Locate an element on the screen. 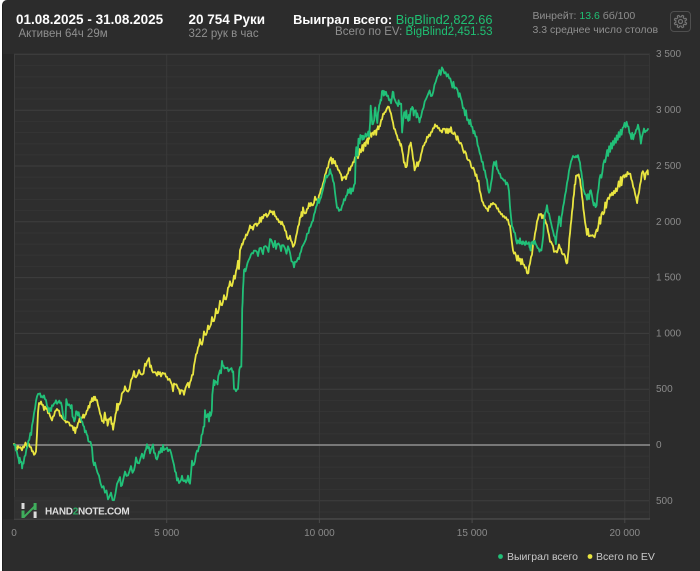  svg-text: 10 000 is located at coordinates (319, 533).